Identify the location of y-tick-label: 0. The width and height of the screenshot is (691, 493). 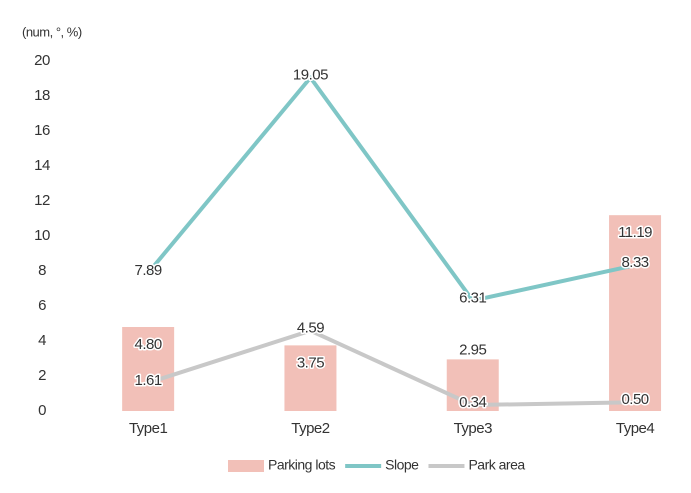
(42, 410).